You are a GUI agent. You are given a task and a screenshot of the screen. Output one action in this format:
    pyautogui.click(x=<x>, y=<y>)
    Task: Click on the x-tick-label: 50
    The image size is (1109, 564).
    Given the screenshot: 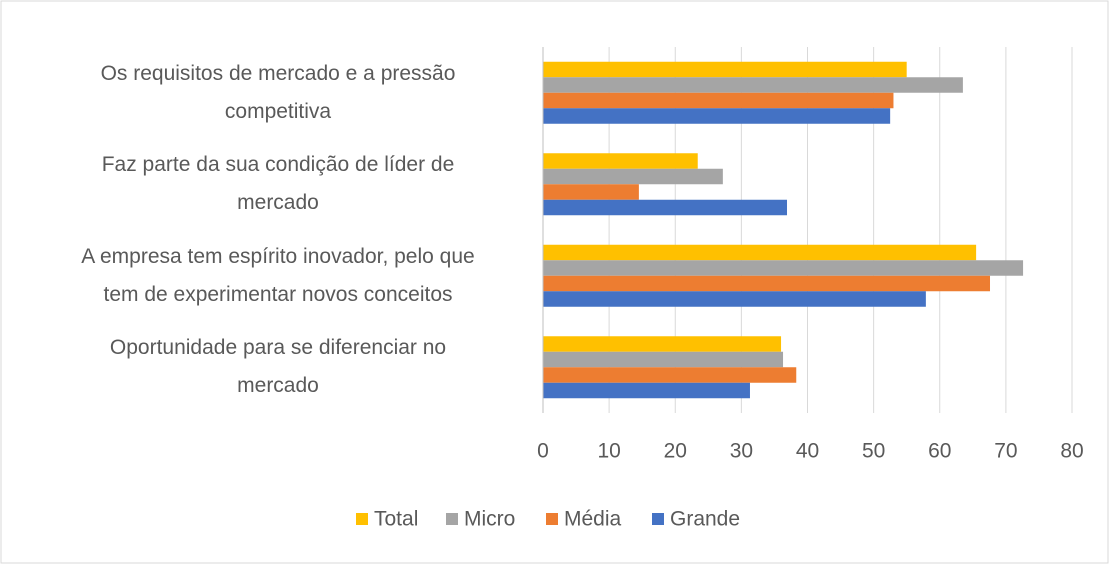 What is the action you would take?
    pyautogui.click(x=873, y=451)
    